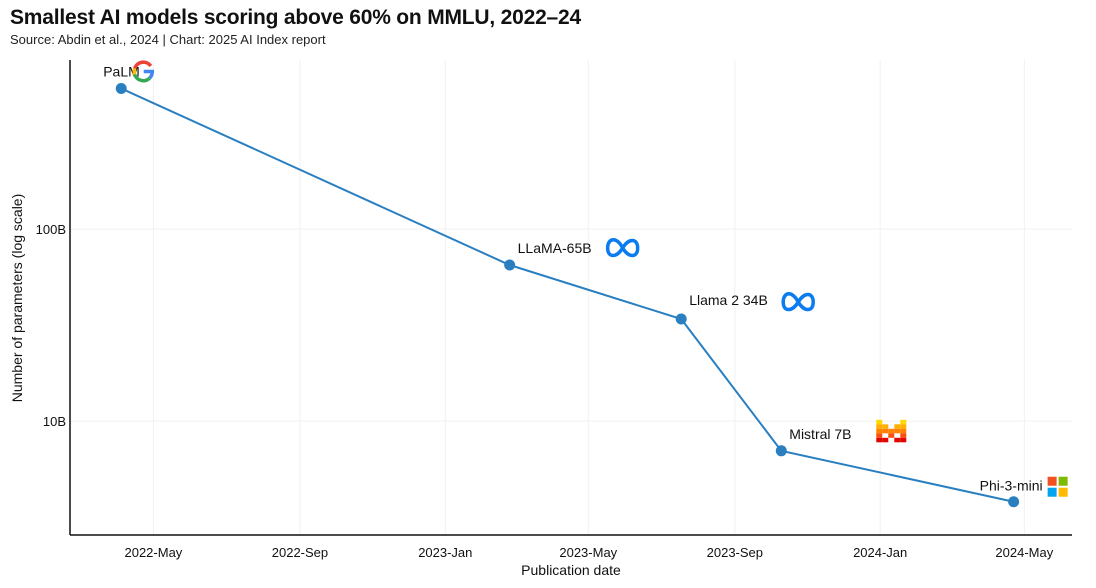 The image size is (1096, 588). Describe the element at coordinates (445, 552) in the screenshot. I see `x-tick-label: 2023-Jan` at that location.